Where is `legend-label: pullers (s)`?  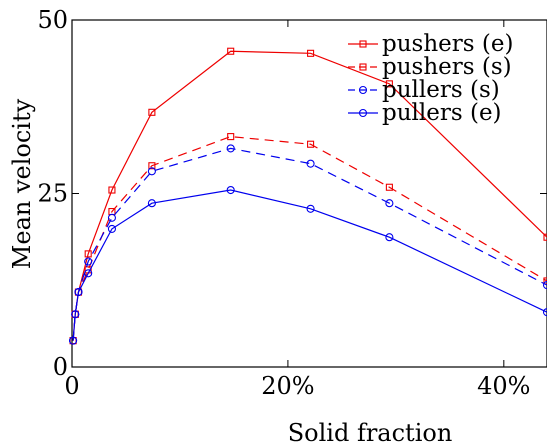 legend-label: pullers (s) is located at coordinates (441, 90).